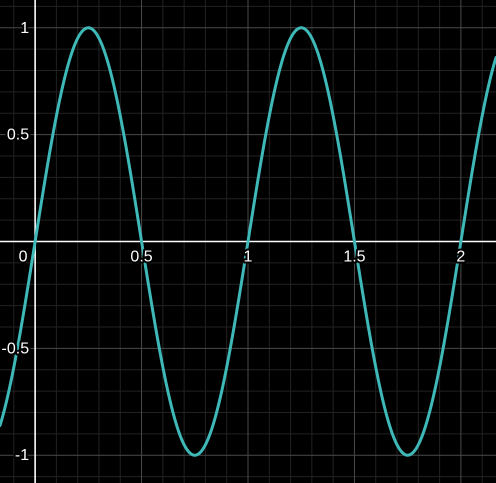  I want to click on x-tick-label: 2, so click(460, 257).